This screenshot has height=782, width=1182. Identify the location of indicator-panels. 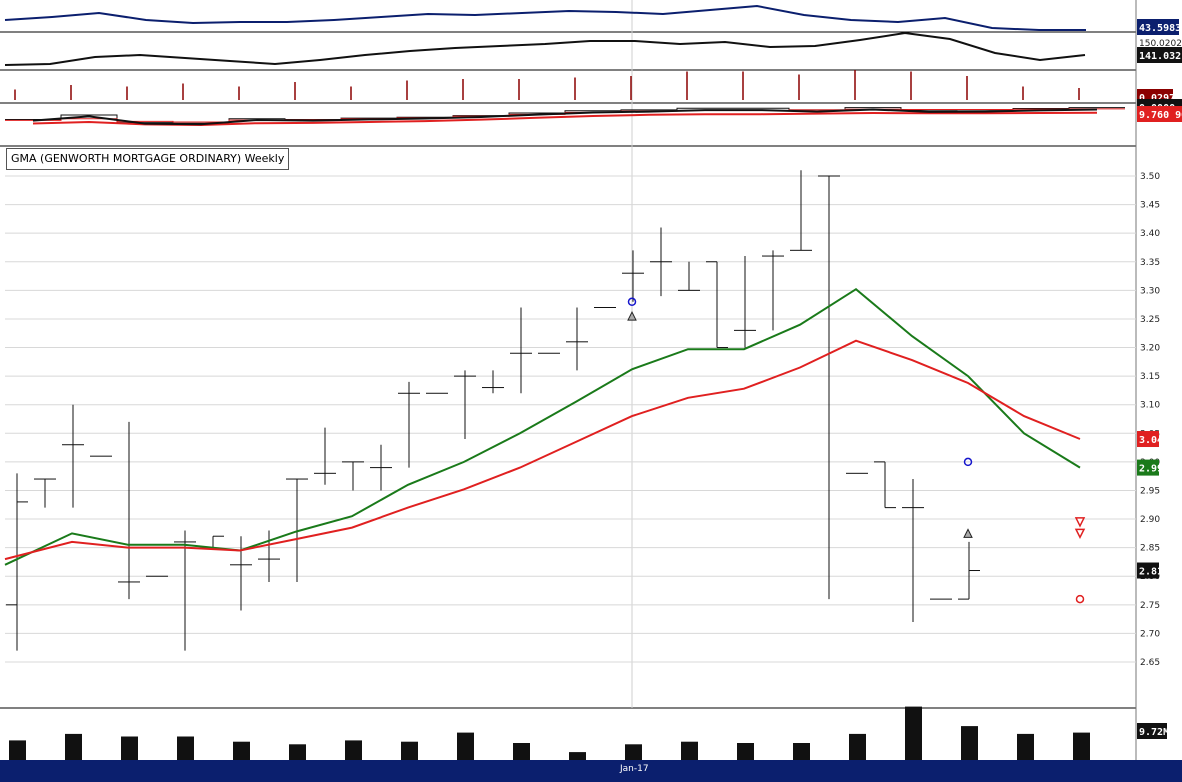
(564, 65).